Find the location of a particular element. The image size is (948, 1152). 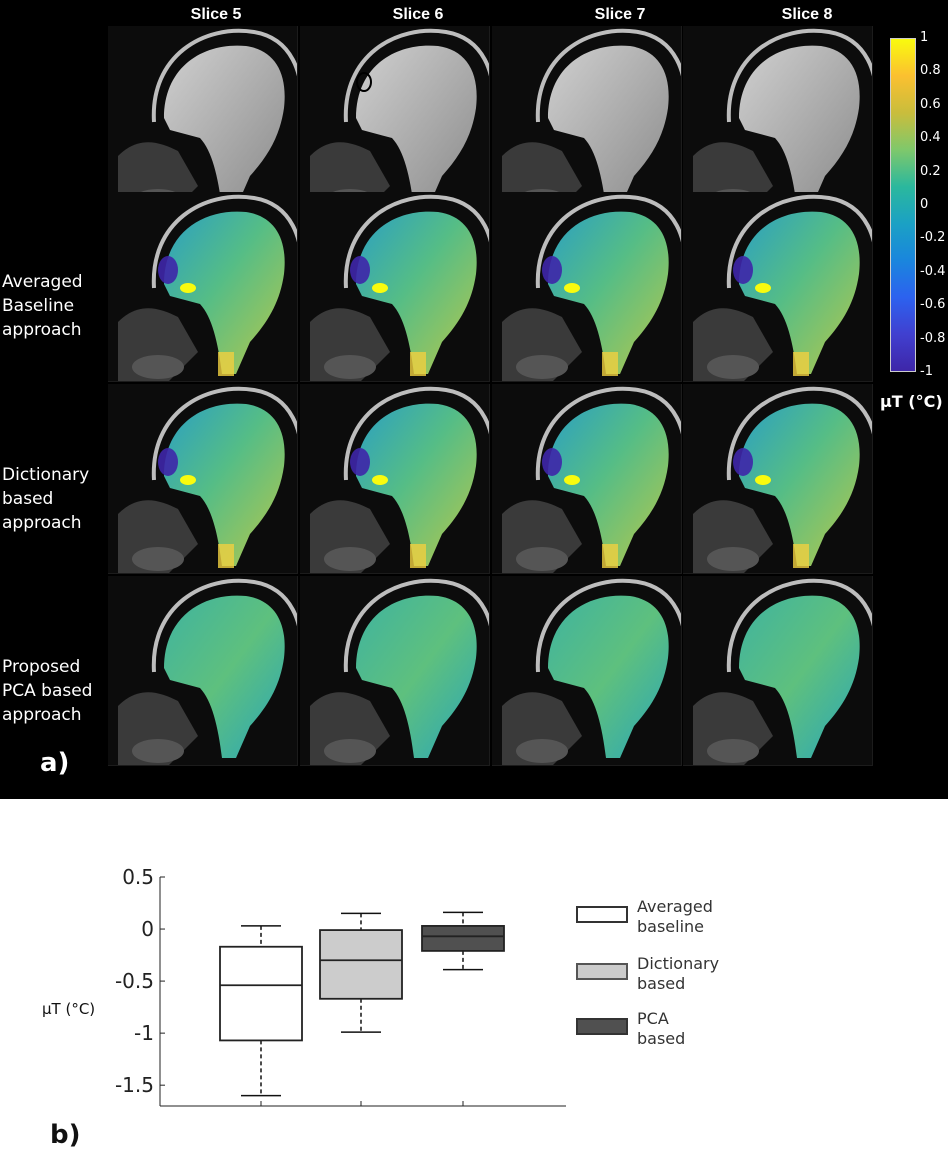

y-tick-label: 0 is located at coordinates (147, 929).